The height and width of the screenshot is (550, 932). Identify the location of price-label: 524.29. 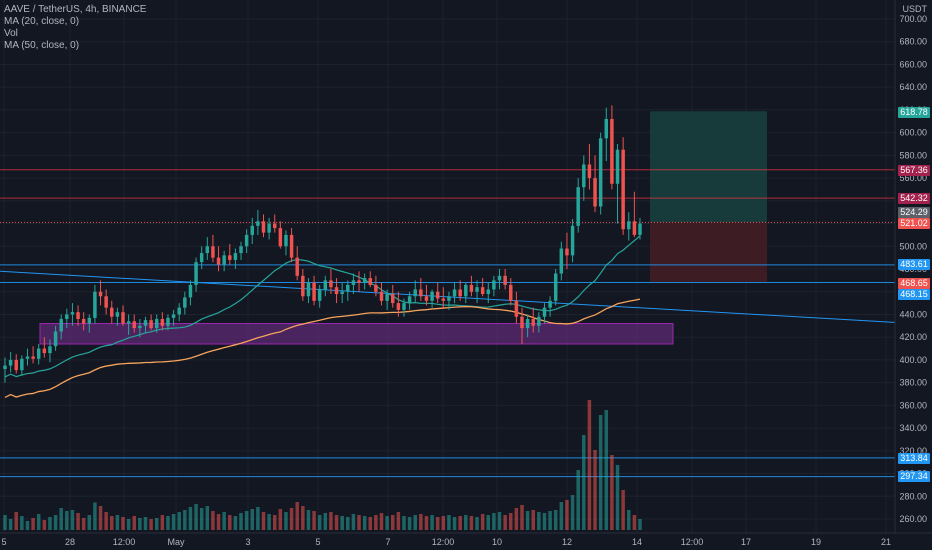
(914, 212).